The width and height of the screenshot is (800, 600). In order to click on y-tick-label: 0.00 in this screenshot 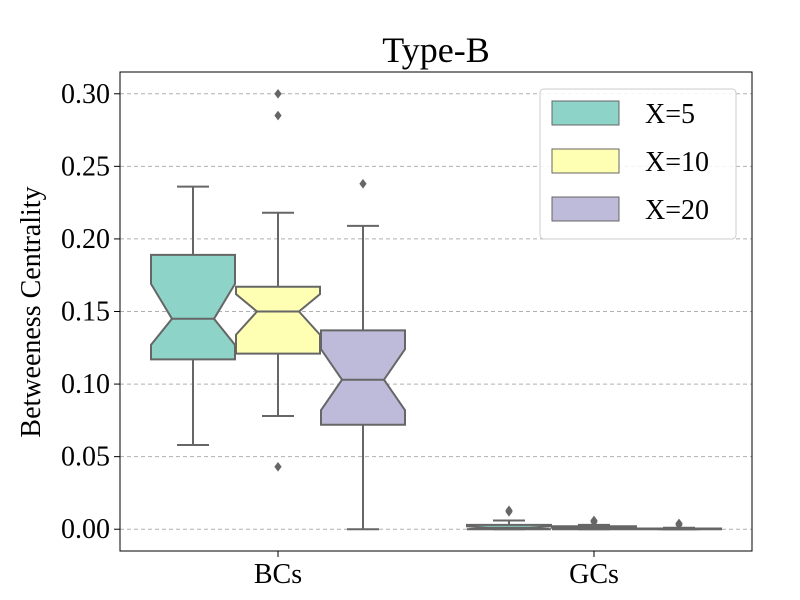, I will do `click(85, 529)`.